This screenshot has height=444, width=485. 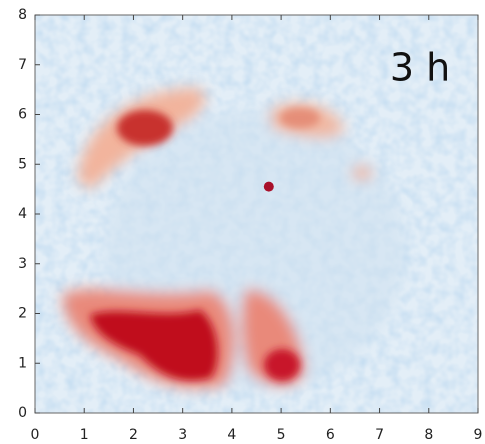 What do you see at coordinates (22, 363) in the screenshot?
I see `y-tick-label: 1` at bounding box center [22, 363].